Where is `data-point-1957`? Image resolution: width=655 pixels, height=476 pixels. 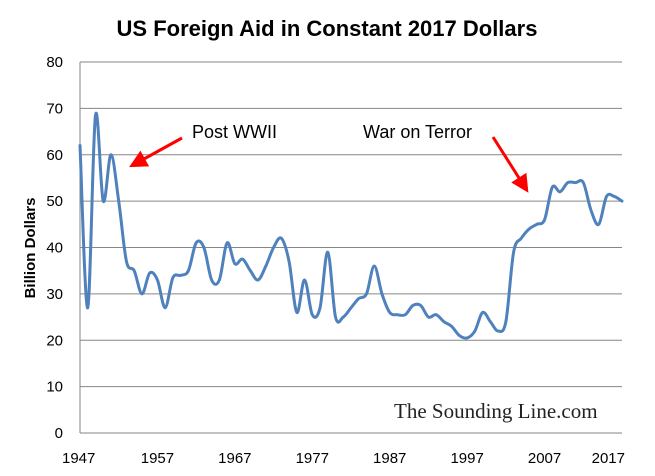
data-point-1957 is located at coordinates (157, 280).